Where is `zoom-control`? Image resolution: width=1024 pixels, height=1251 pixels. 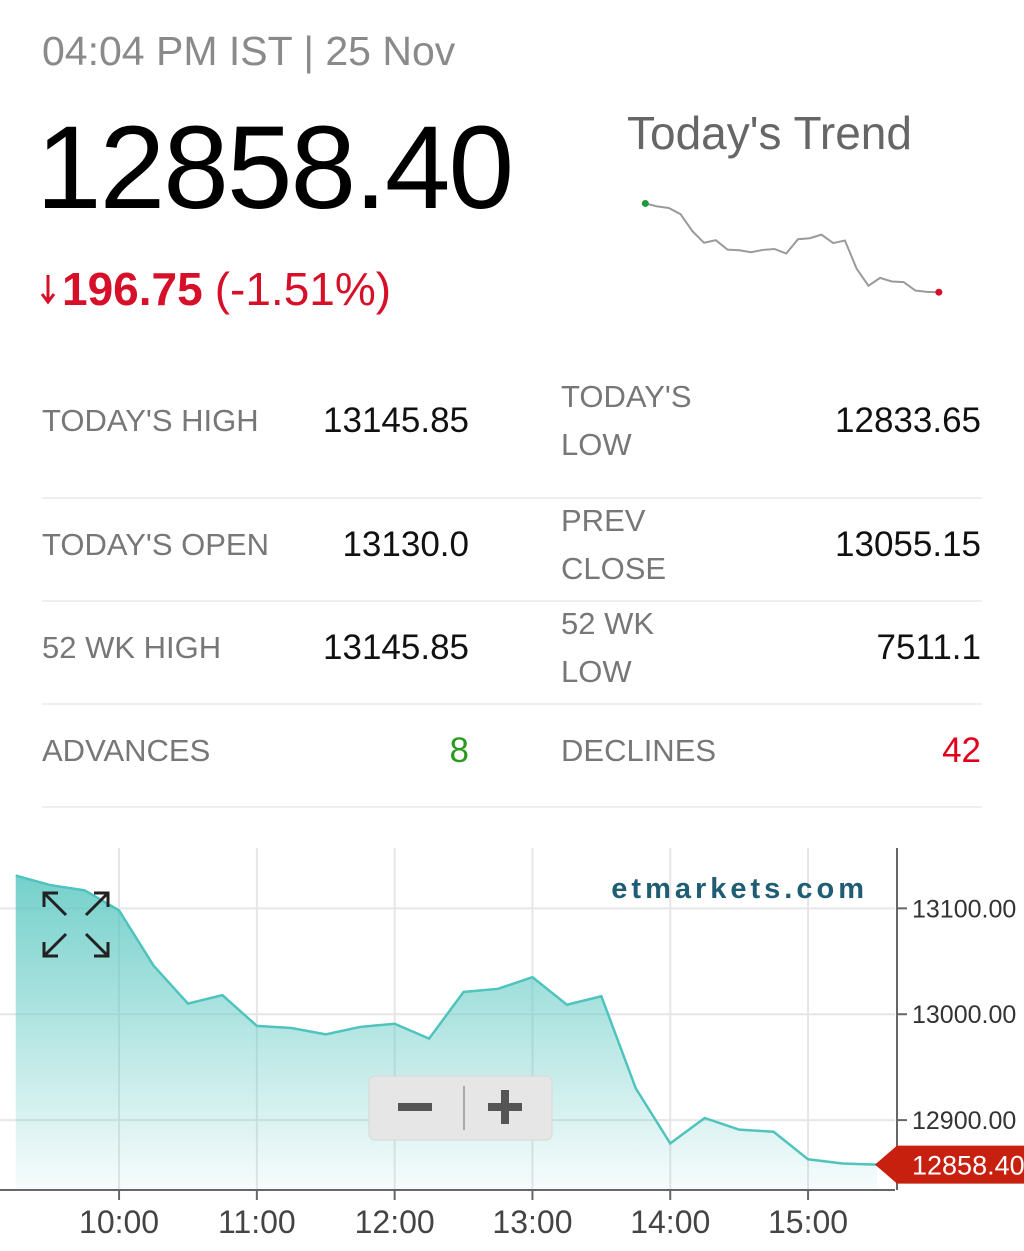 zoom-control is located at coordinates (460, 1108).